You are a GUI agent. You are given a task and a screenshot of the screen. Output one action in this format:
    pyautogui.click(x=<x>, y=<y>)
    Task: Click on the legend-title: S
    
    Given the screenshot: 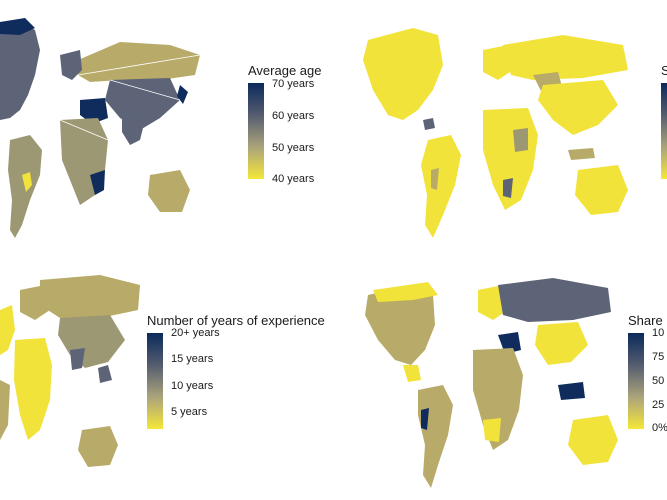 What is the action you would take?
    pyautogui.click(x=664, y=70)
    